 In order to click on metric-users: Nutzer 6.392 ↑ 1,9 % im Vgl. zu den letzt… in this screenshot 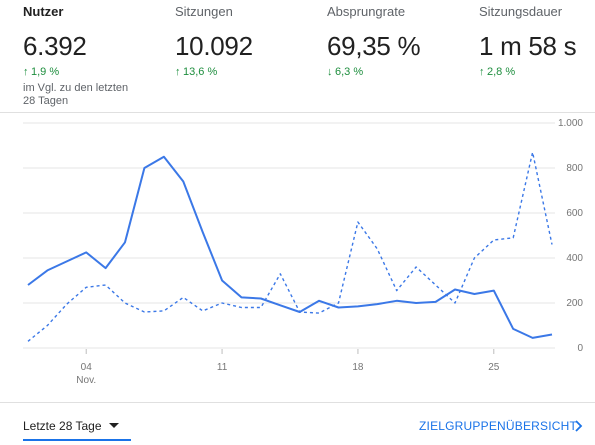, I will do `click(97, 55)`.